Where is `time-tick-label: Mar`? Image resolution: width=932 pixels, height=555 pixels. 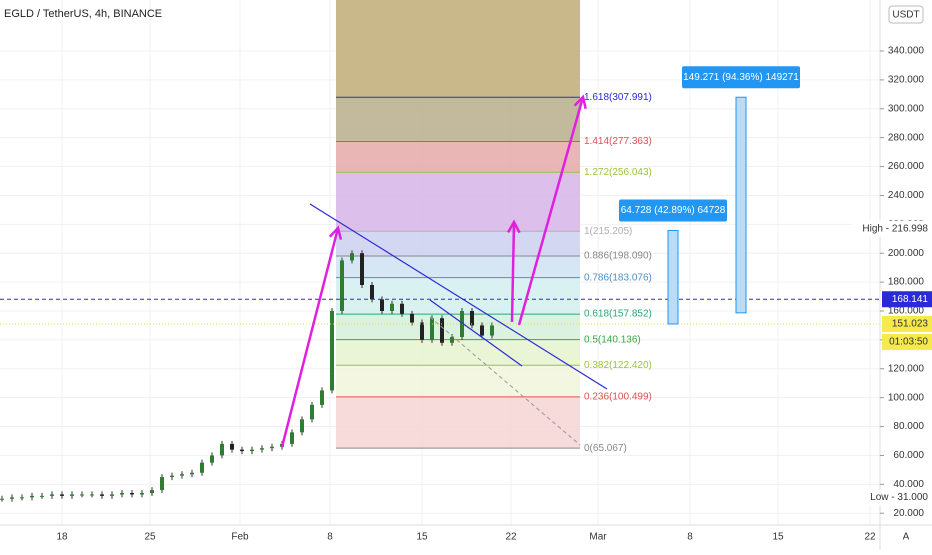 time-tick-label: Mar is located at coordinates (598, 537).